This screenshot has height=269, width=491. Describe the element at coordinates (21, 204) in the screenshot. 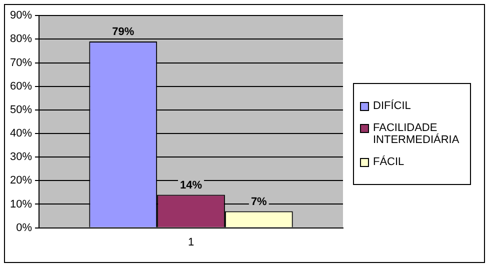

I see `y-tick-label: 10%` at that location.